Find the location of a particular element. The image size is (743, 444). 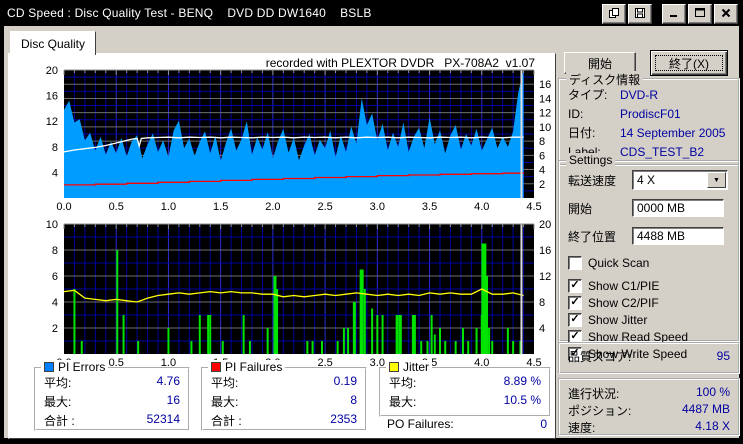

titlebar-buttons is located at coordinates (669, 14).